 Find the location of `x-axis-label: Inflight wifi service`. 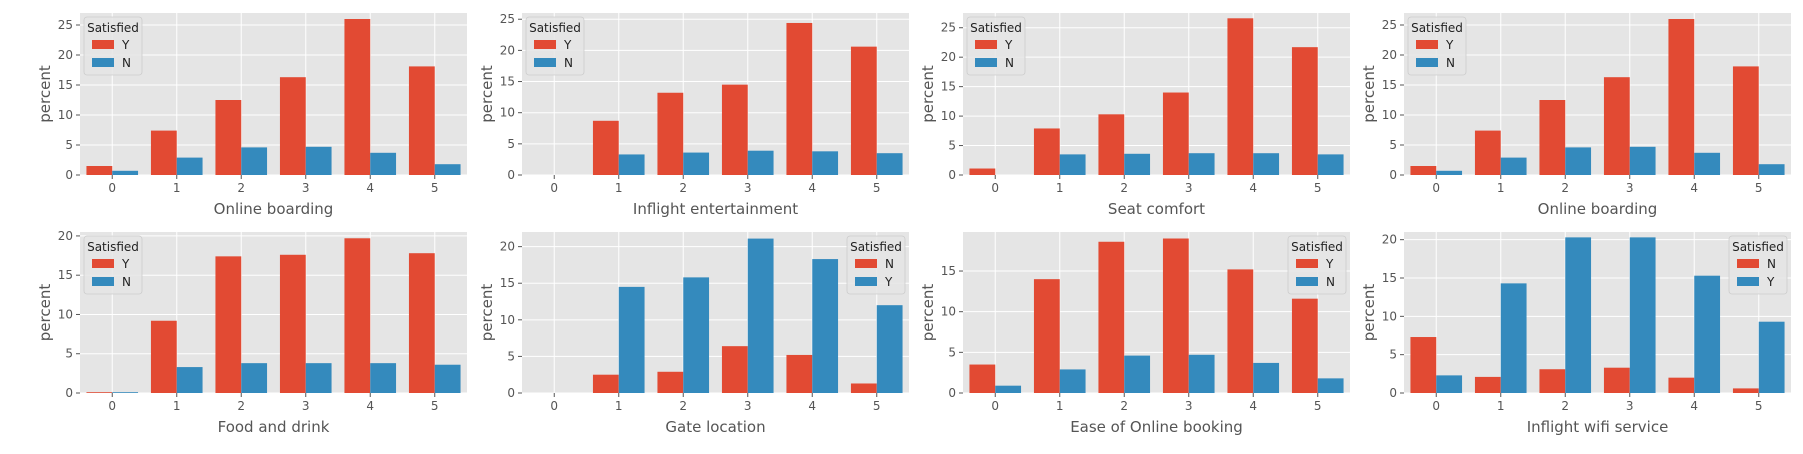

x-axis-label: Inflight wifi service is located at coordinates (1598, 427).